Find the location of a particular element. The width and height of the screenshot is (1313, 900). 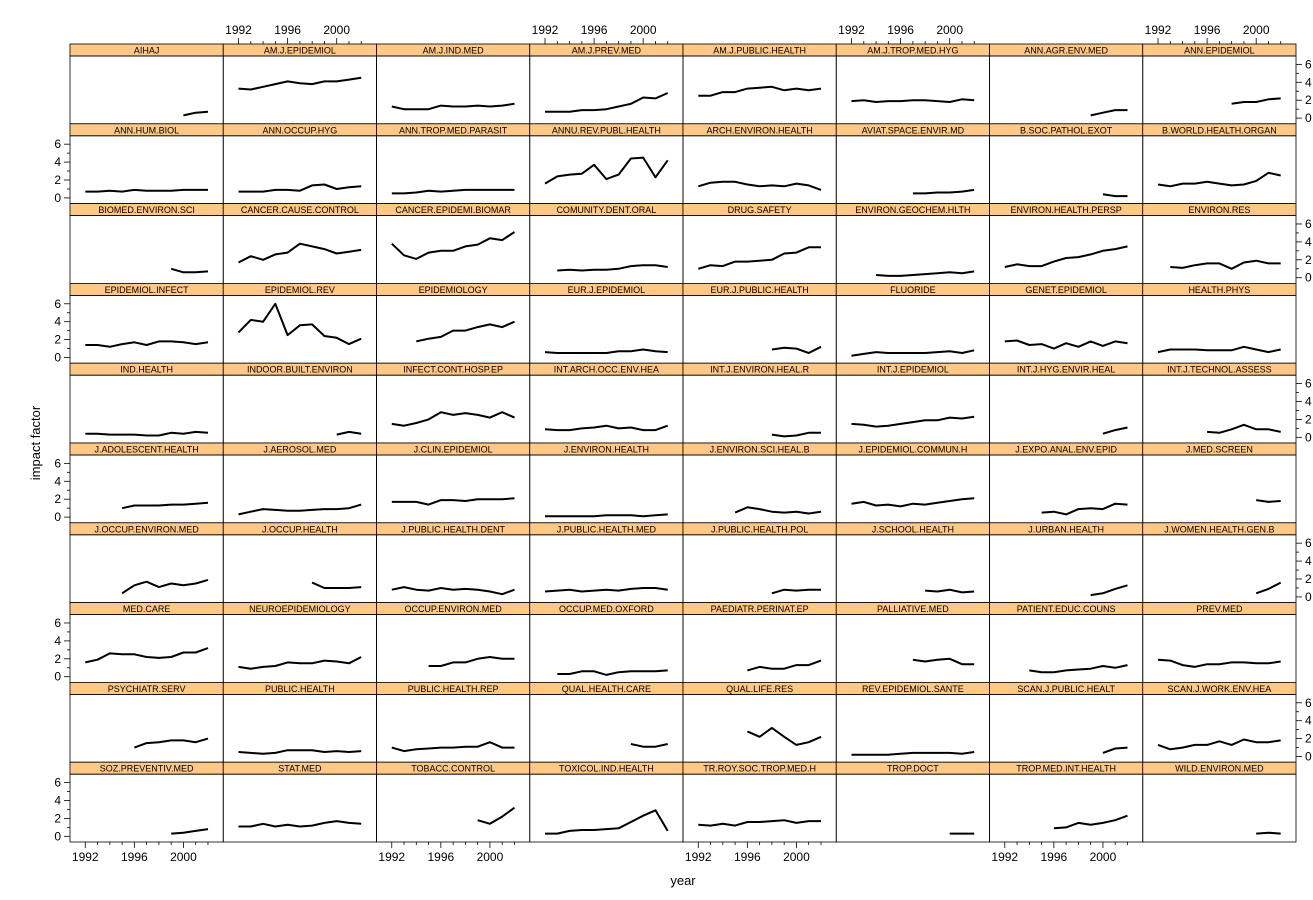

panel-title: J.EXPO.ANAL.ENV.EPID is located at coordinates (1066, 450).